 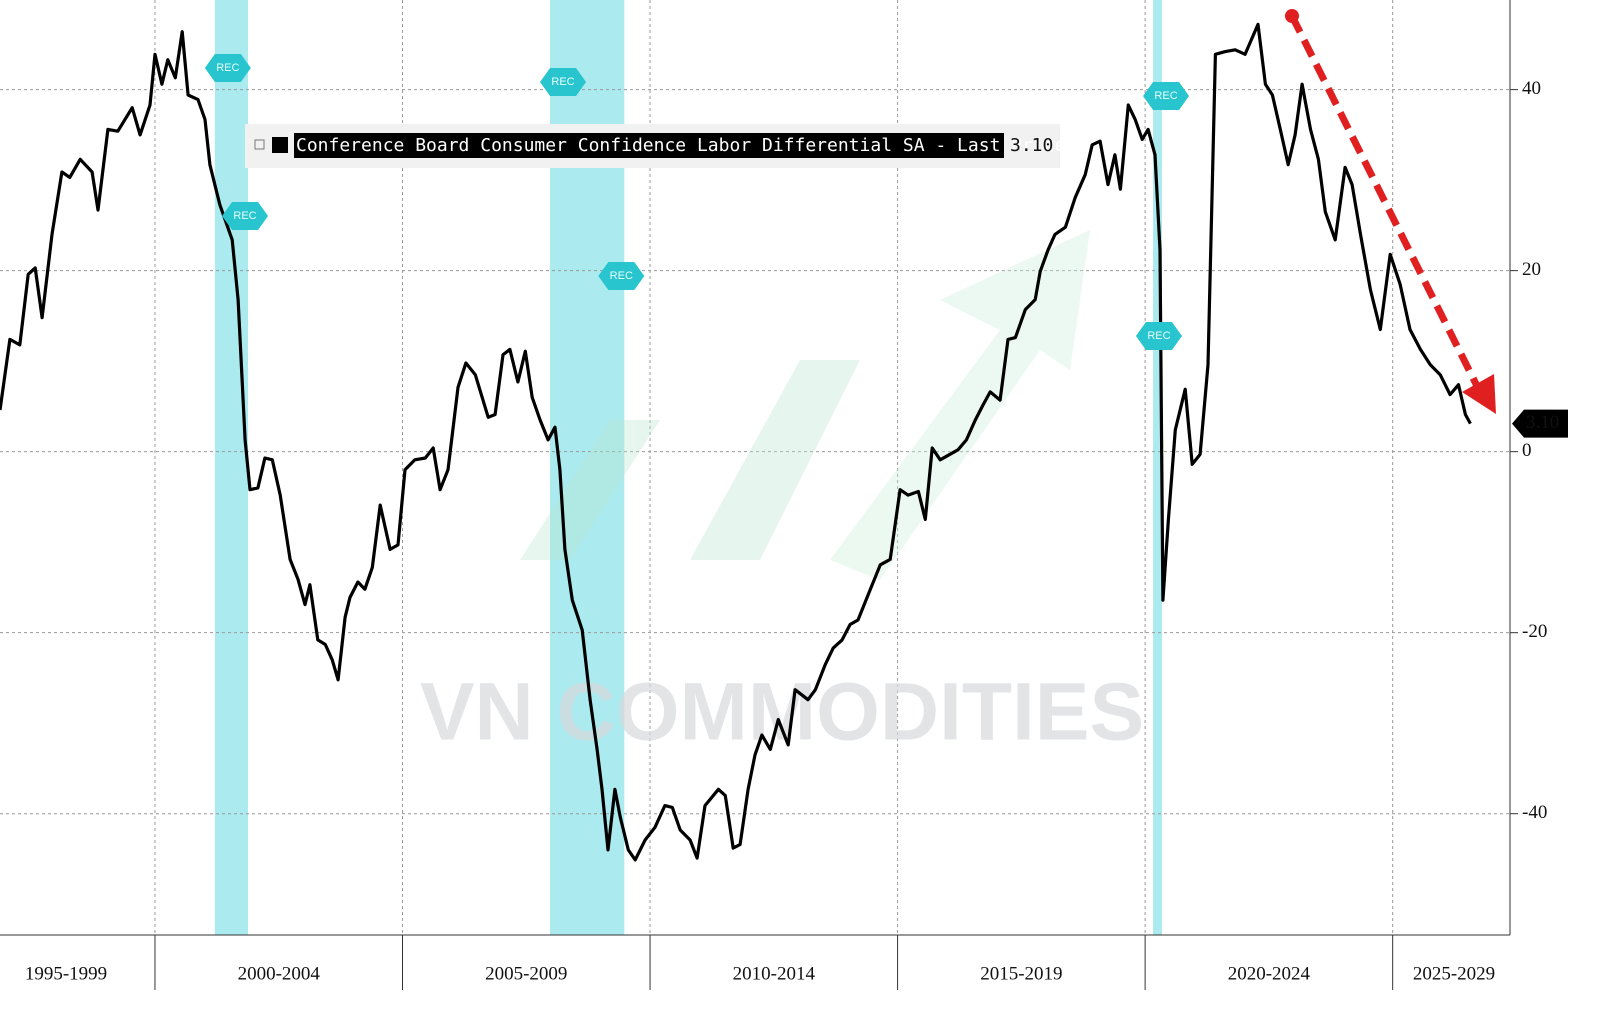 I want to click on x-tick-label: 2005-2009, so click(x=526, y=973).